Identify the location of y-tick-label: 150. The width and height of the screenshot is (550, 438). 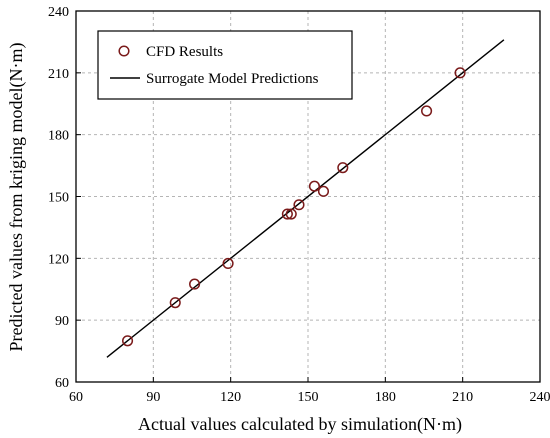
(58, 198).